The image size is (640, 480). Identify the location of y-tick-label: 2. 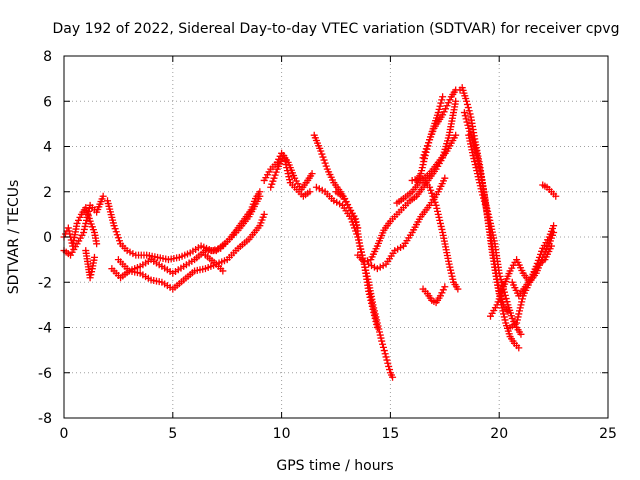
(47, 193).